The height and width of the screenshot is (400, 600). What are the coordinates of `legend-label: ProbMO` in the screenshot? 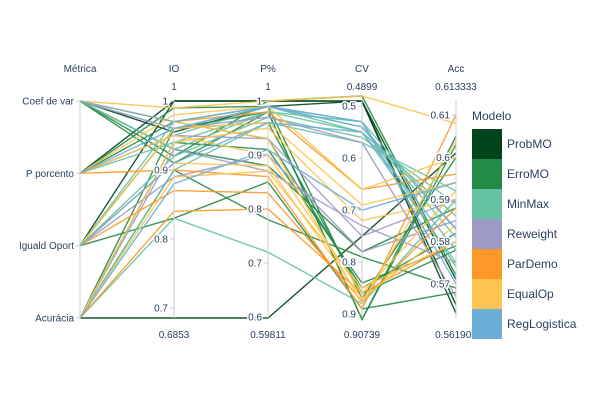 It's located at (529, 144).